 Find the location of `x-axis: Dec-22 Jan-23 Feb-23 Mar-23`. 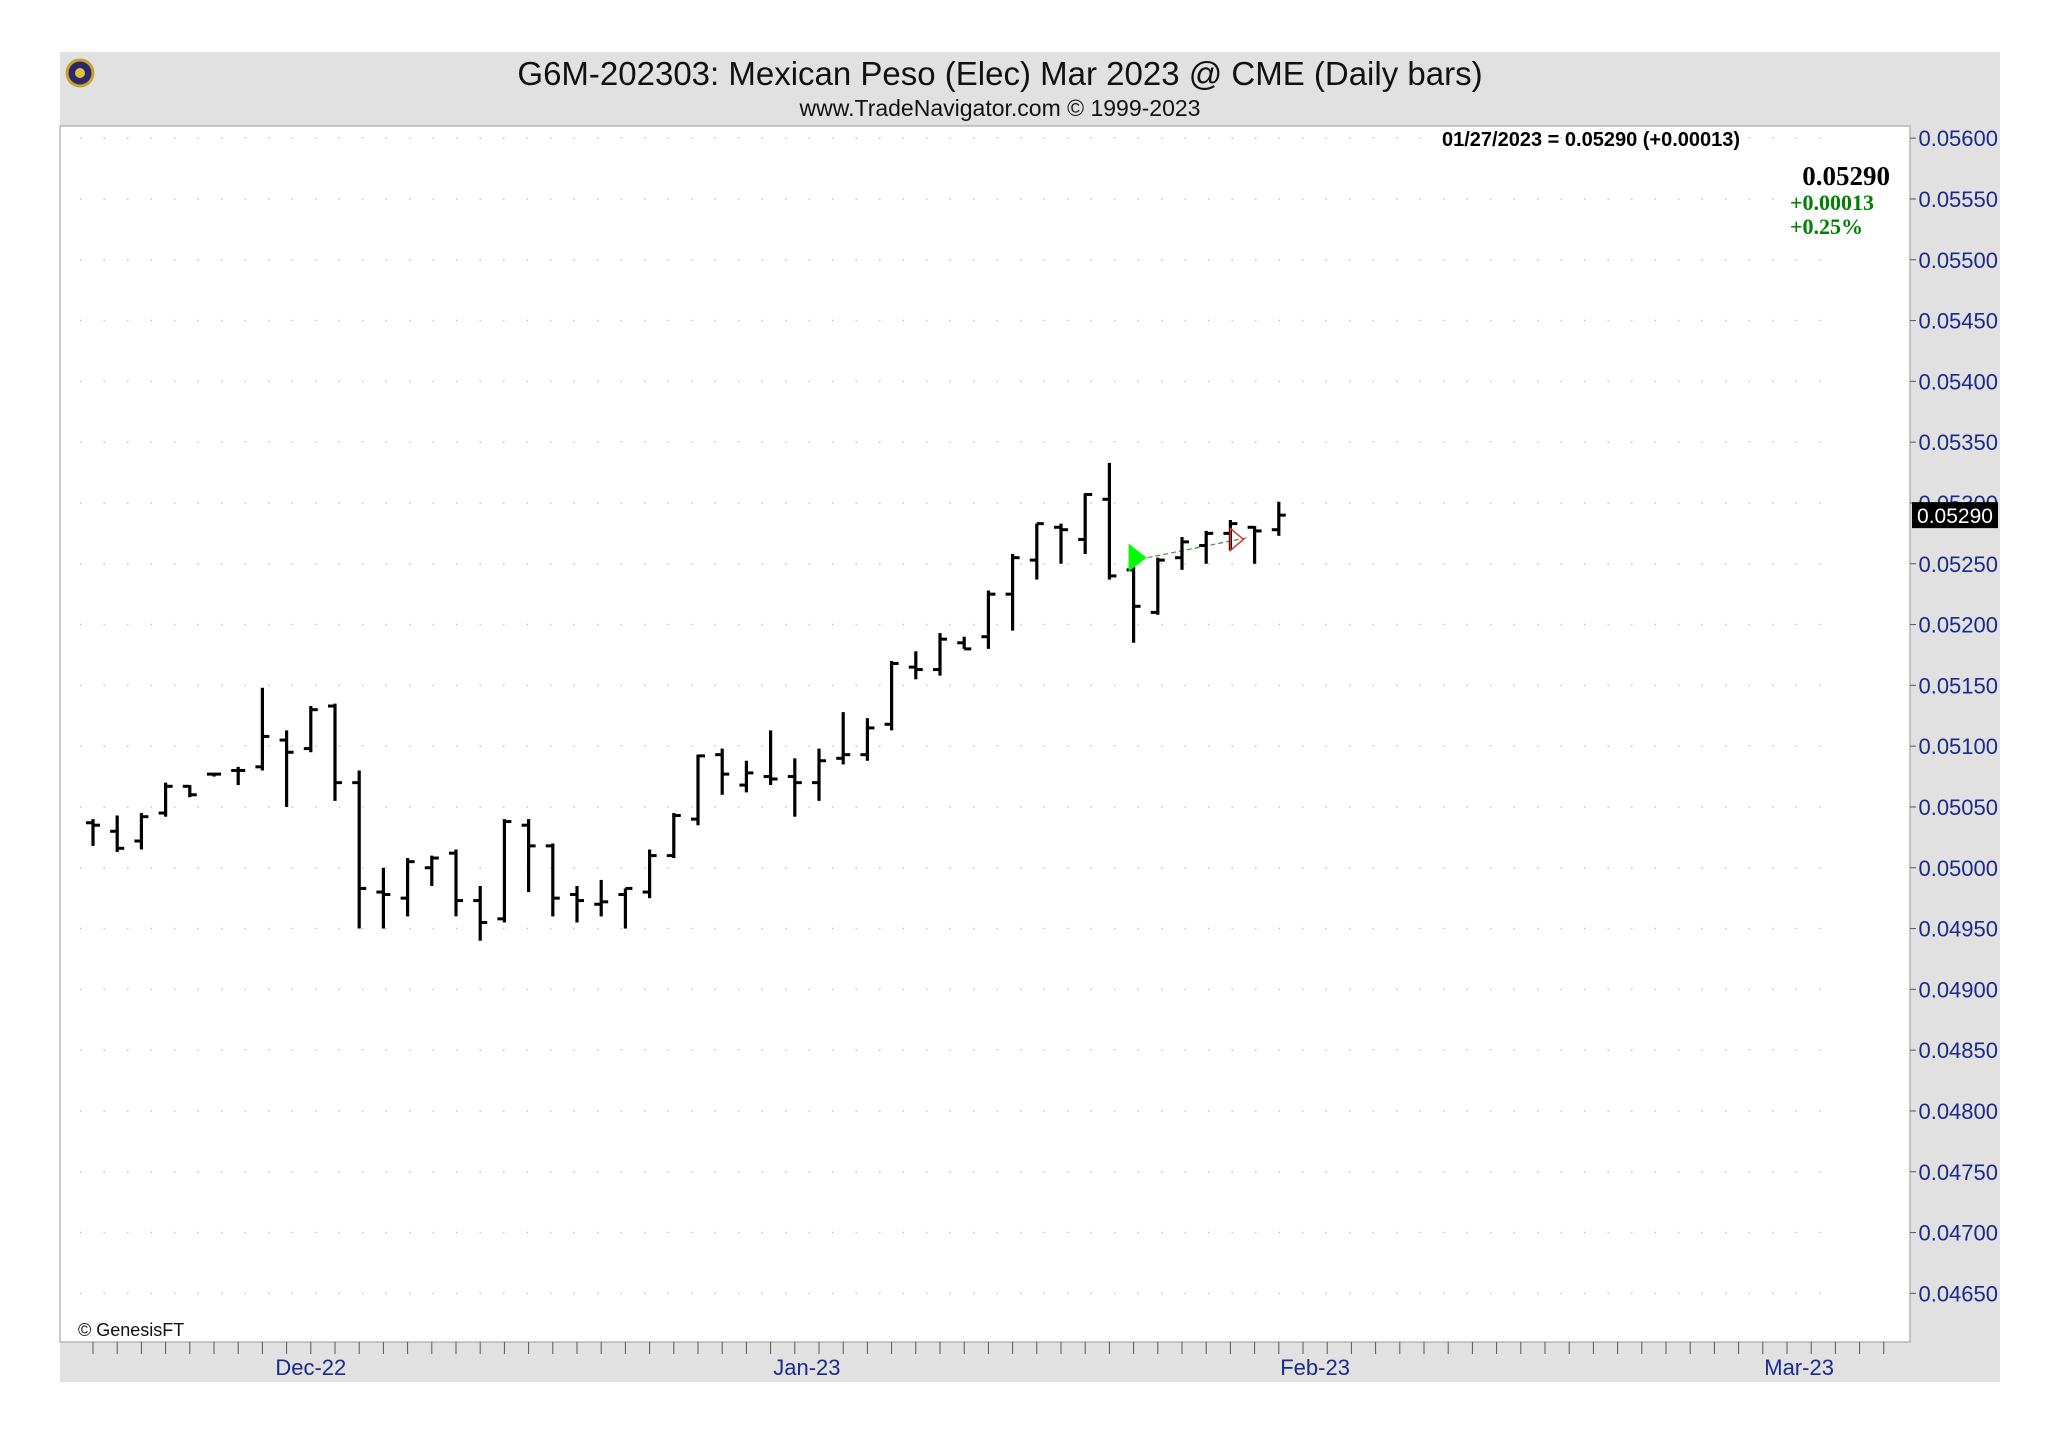

x-axis: Dec-22 Jan-23 Feb-23 Mar-23 is located at coordinates (988, 1361).